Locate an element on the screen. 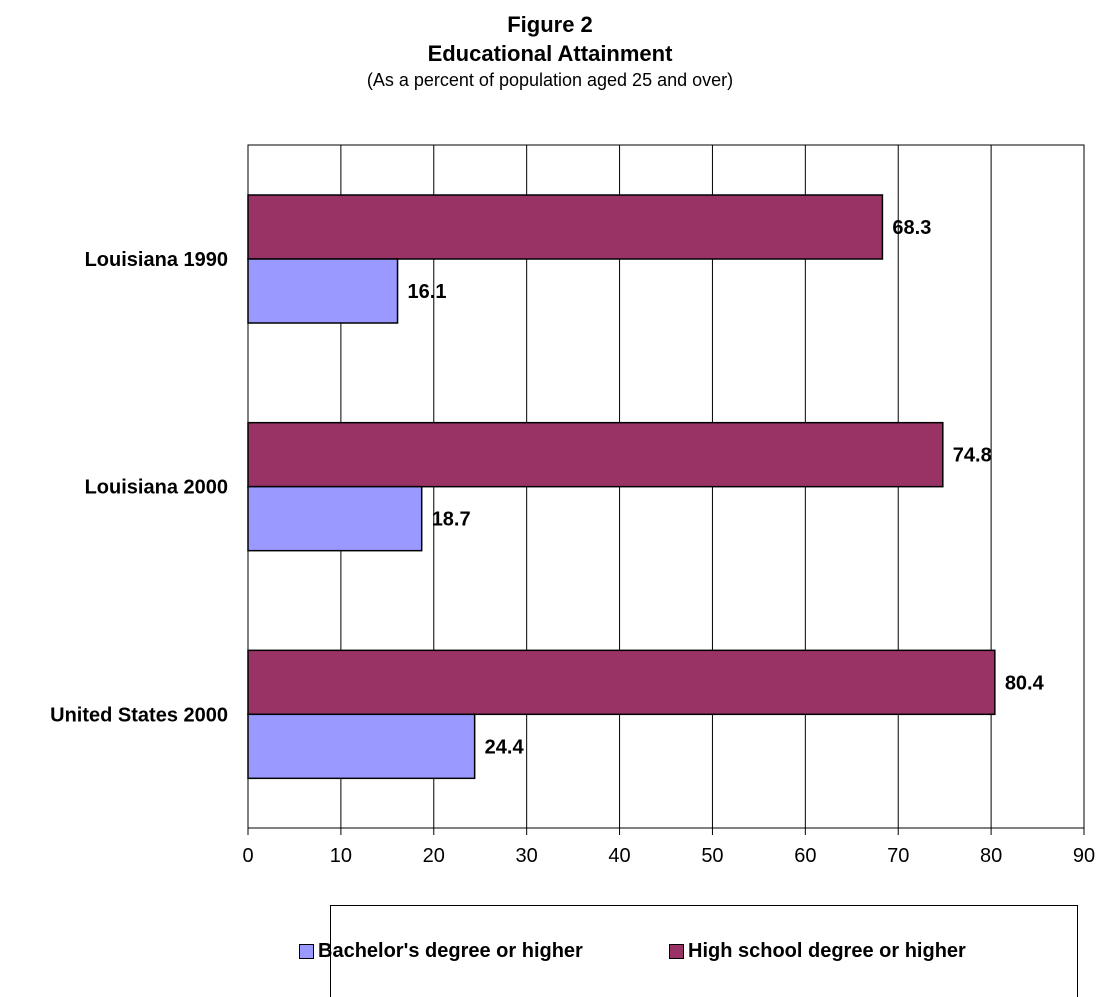 This screenshot has height=997, width=1100. x-tick-label: 90 is located at coordinates (1084, 856).